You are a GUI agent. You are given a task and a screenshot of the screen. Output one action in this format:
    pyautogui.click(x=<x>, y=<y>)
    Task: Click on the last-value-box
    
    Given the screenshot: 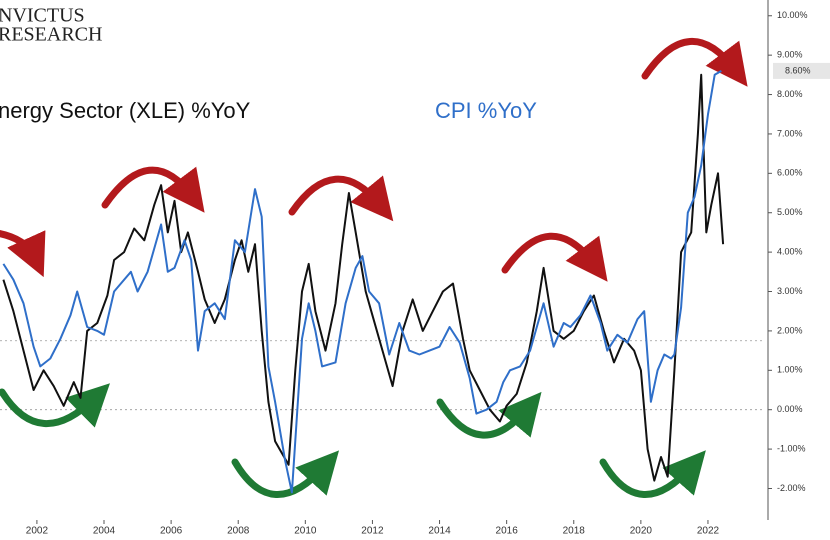 What is the action you would take?
    pyautogui.click(x=801, y=70)
    